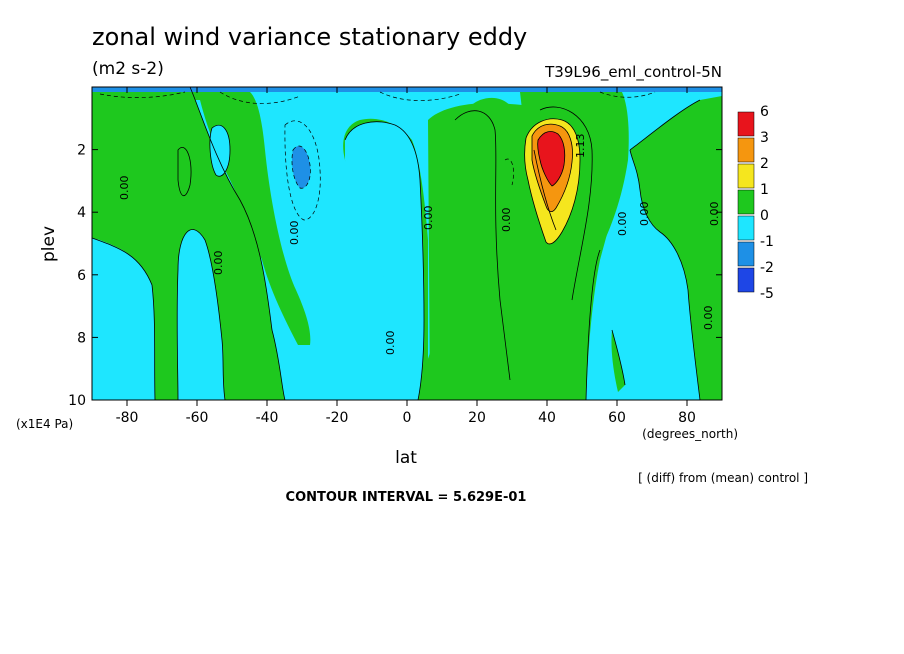  What do you see at coordinates (687, 418) in the screenshot?
I see `x-tick-label: 80` at bounding box center [687, 418].